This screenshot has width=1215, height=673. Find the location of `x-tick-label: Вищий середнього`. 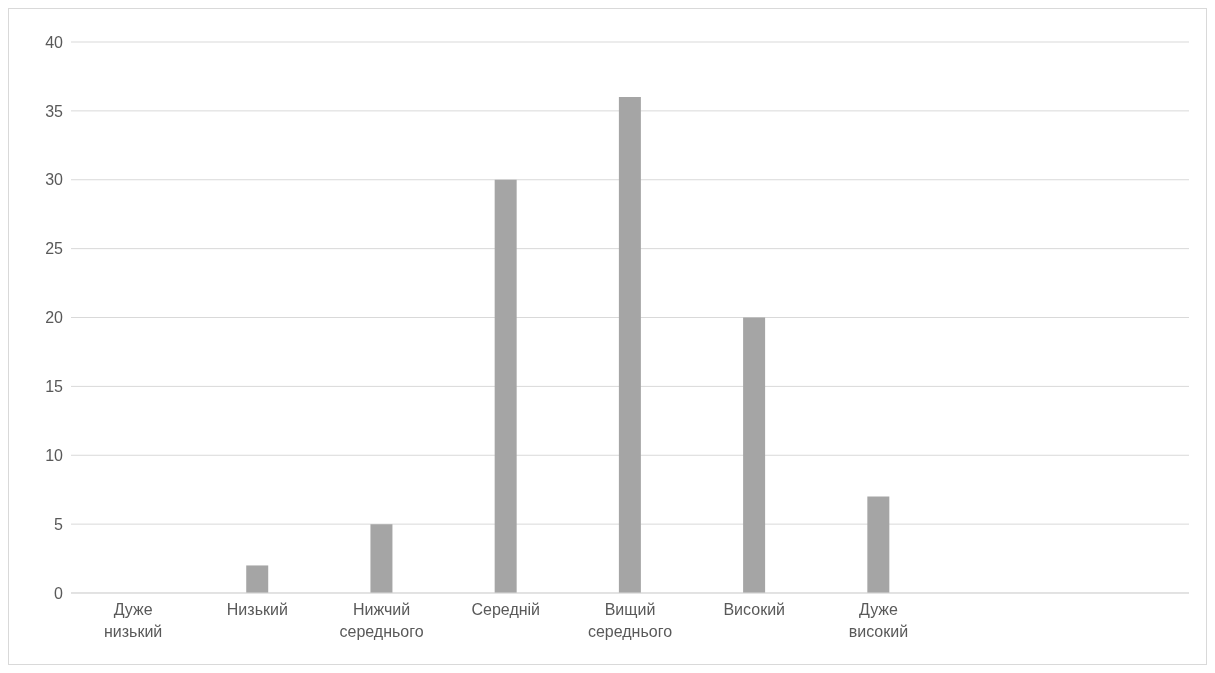

x-tick-label: Вищий середнього is located at coordinates (630, 620).